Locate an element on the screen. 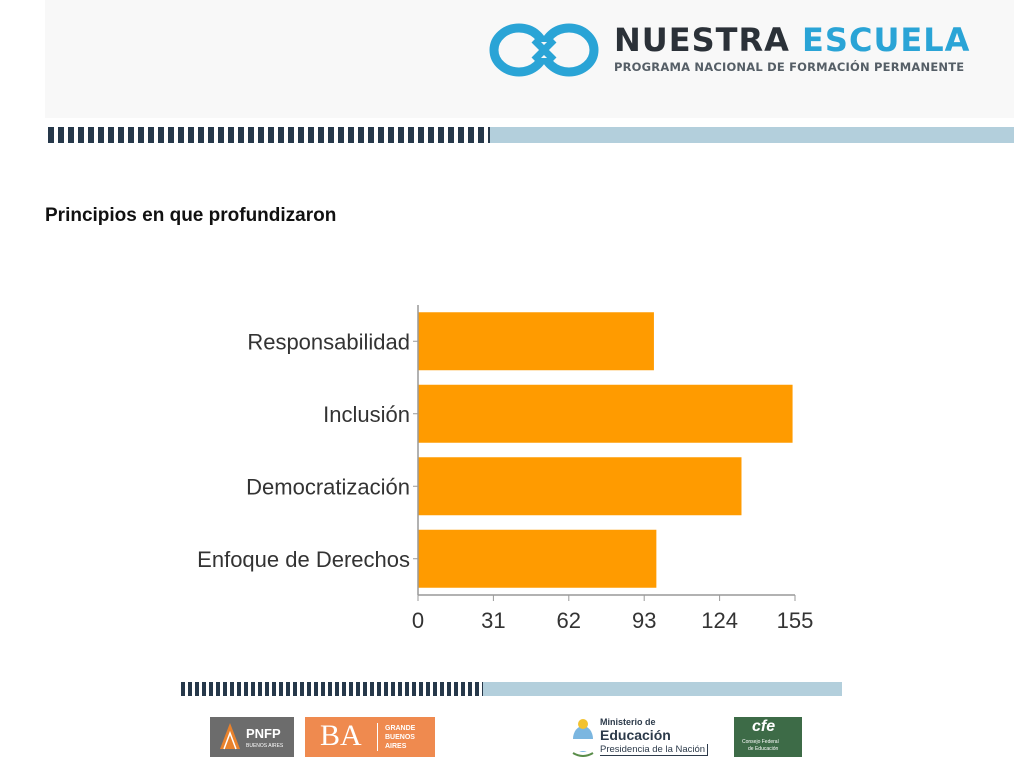 This screenshot has height=768, width=1024. ba-sub-1: GRANDE is located at coordinates (400, 728).